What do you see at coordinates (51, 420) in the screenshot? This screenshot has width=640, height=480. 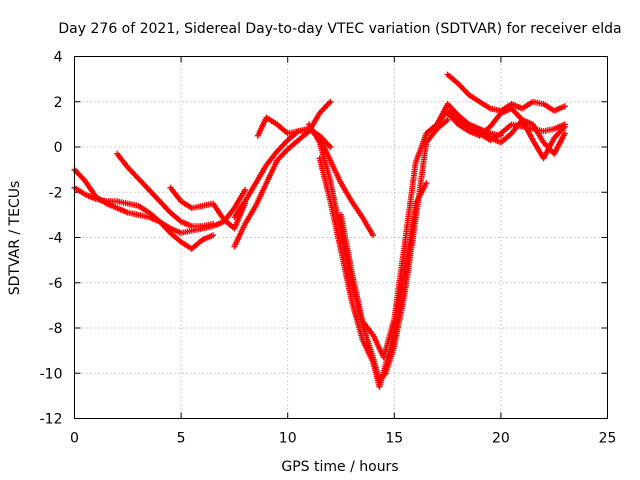 I see `y-tick-label: -12` at bounding box center [51, 420].